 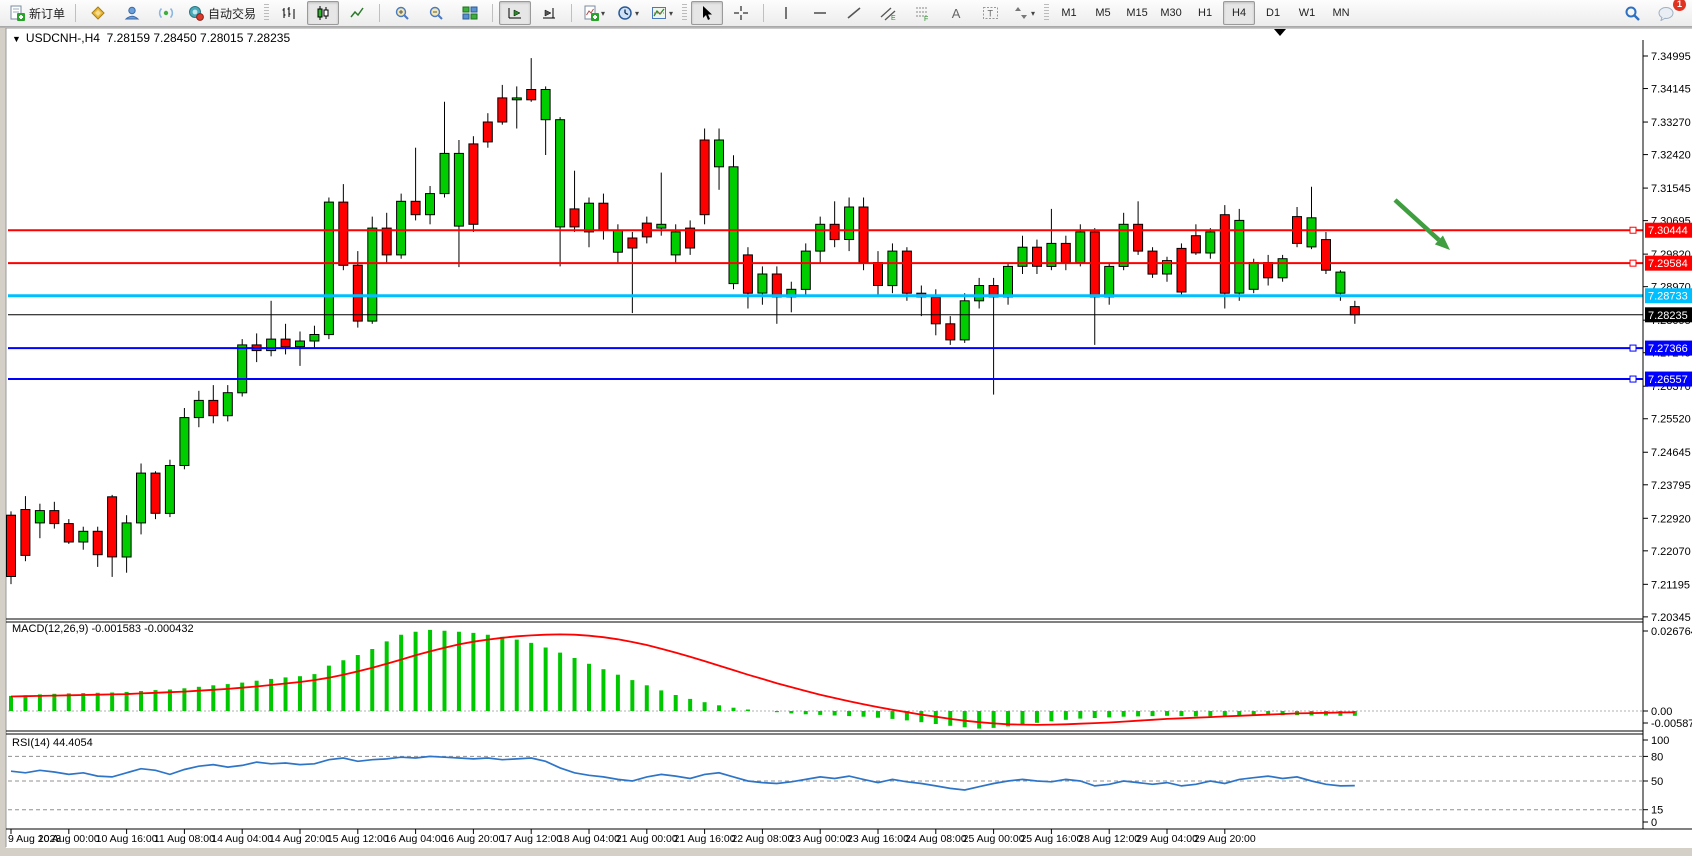 I want to click on annotation-arrow-head, so click(x=1442, y=242).